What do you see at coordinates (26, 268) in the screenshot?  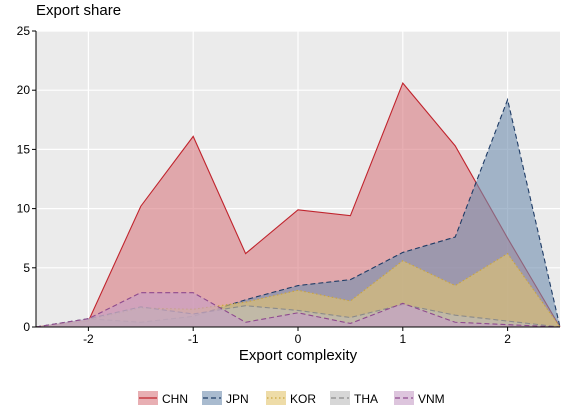 I see `y-tick-label: 5` at bounding box center [26, 268].